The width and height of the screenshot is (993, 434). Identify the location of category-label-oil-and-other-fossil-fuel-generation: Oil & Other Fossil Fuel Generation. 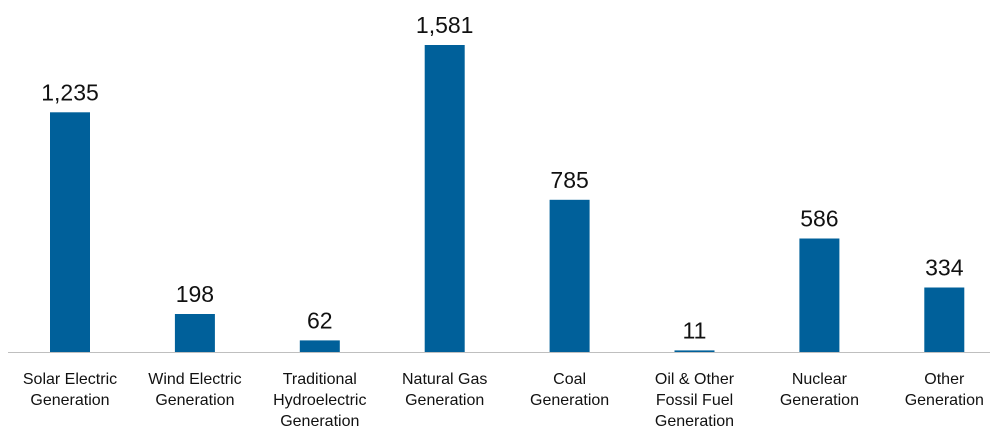
(695, 400).